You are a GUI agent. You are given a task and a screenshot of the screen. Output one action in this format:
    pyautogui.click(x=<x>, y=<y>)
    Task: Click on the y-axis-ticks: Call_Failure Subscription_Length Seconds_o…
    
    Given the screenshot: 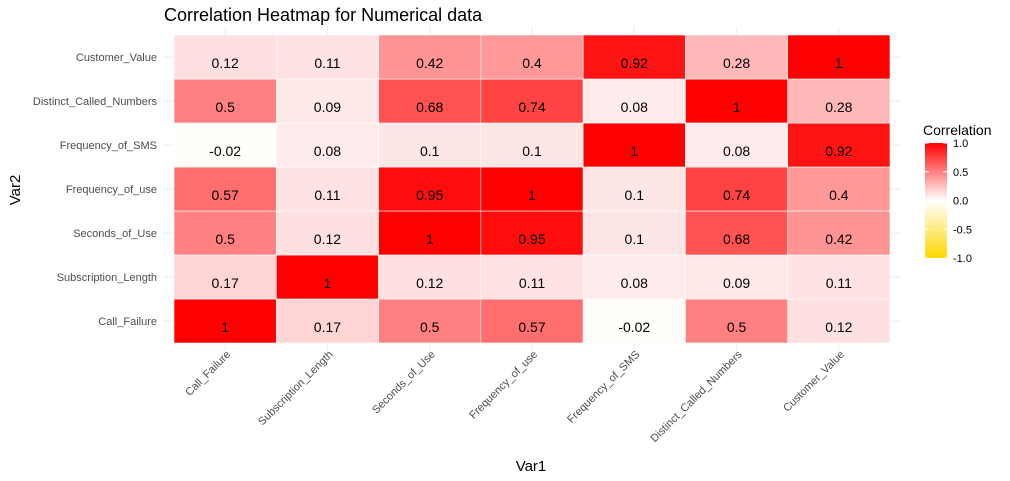 What is the action you would take?
    pyautogui.click(x=95, y=190)
    